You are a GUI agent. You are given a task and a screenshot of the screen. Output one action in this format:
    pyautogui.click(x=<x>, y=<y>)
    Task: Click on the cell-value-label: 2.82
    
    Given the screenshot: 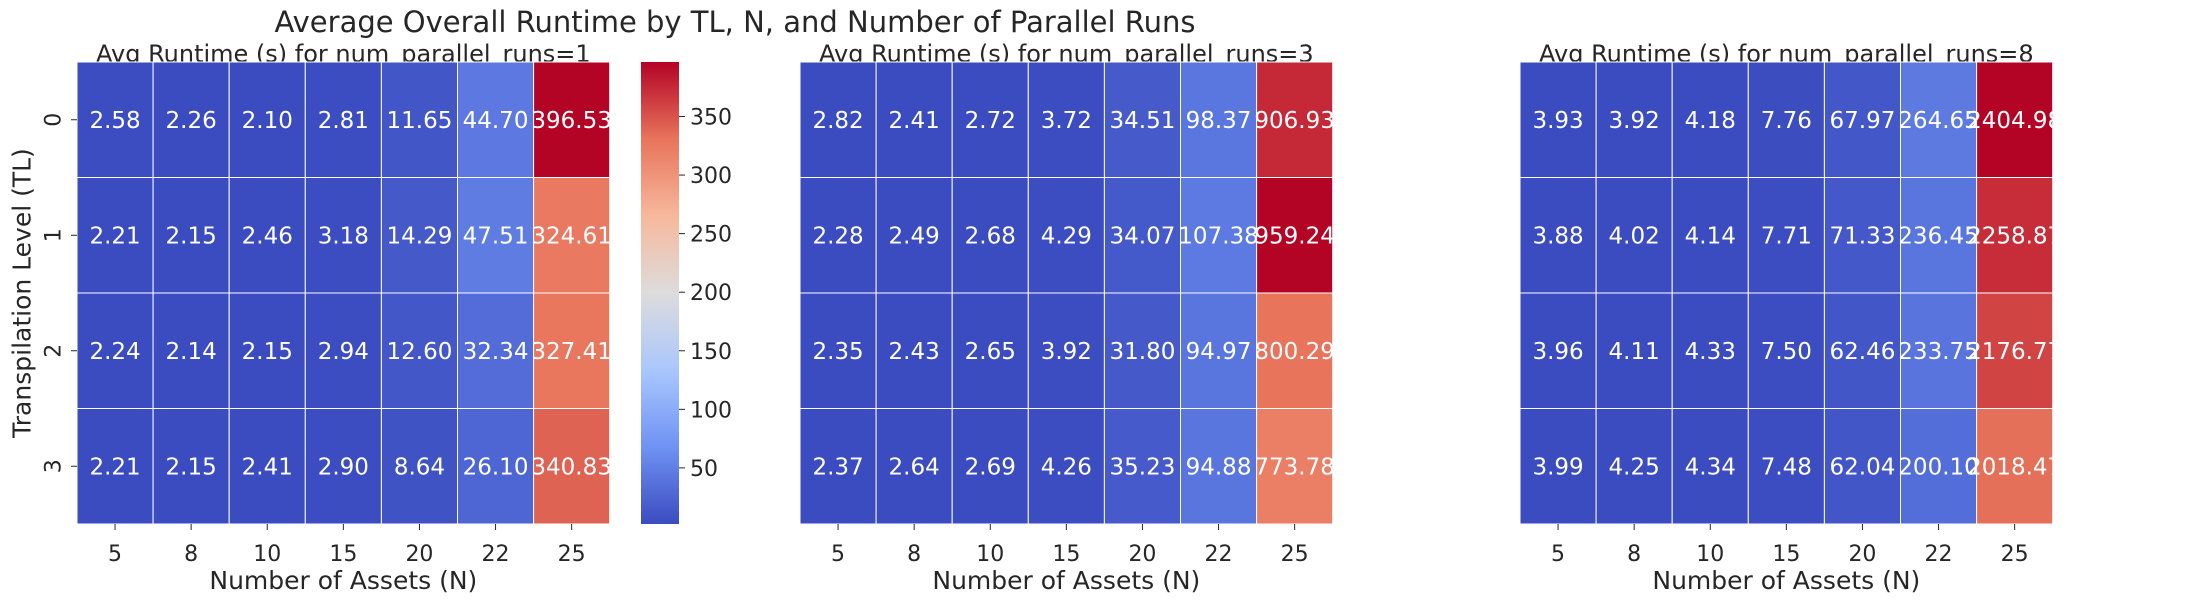 What is the action you would take?
    pyautogui.click(x=837, y=121)
    